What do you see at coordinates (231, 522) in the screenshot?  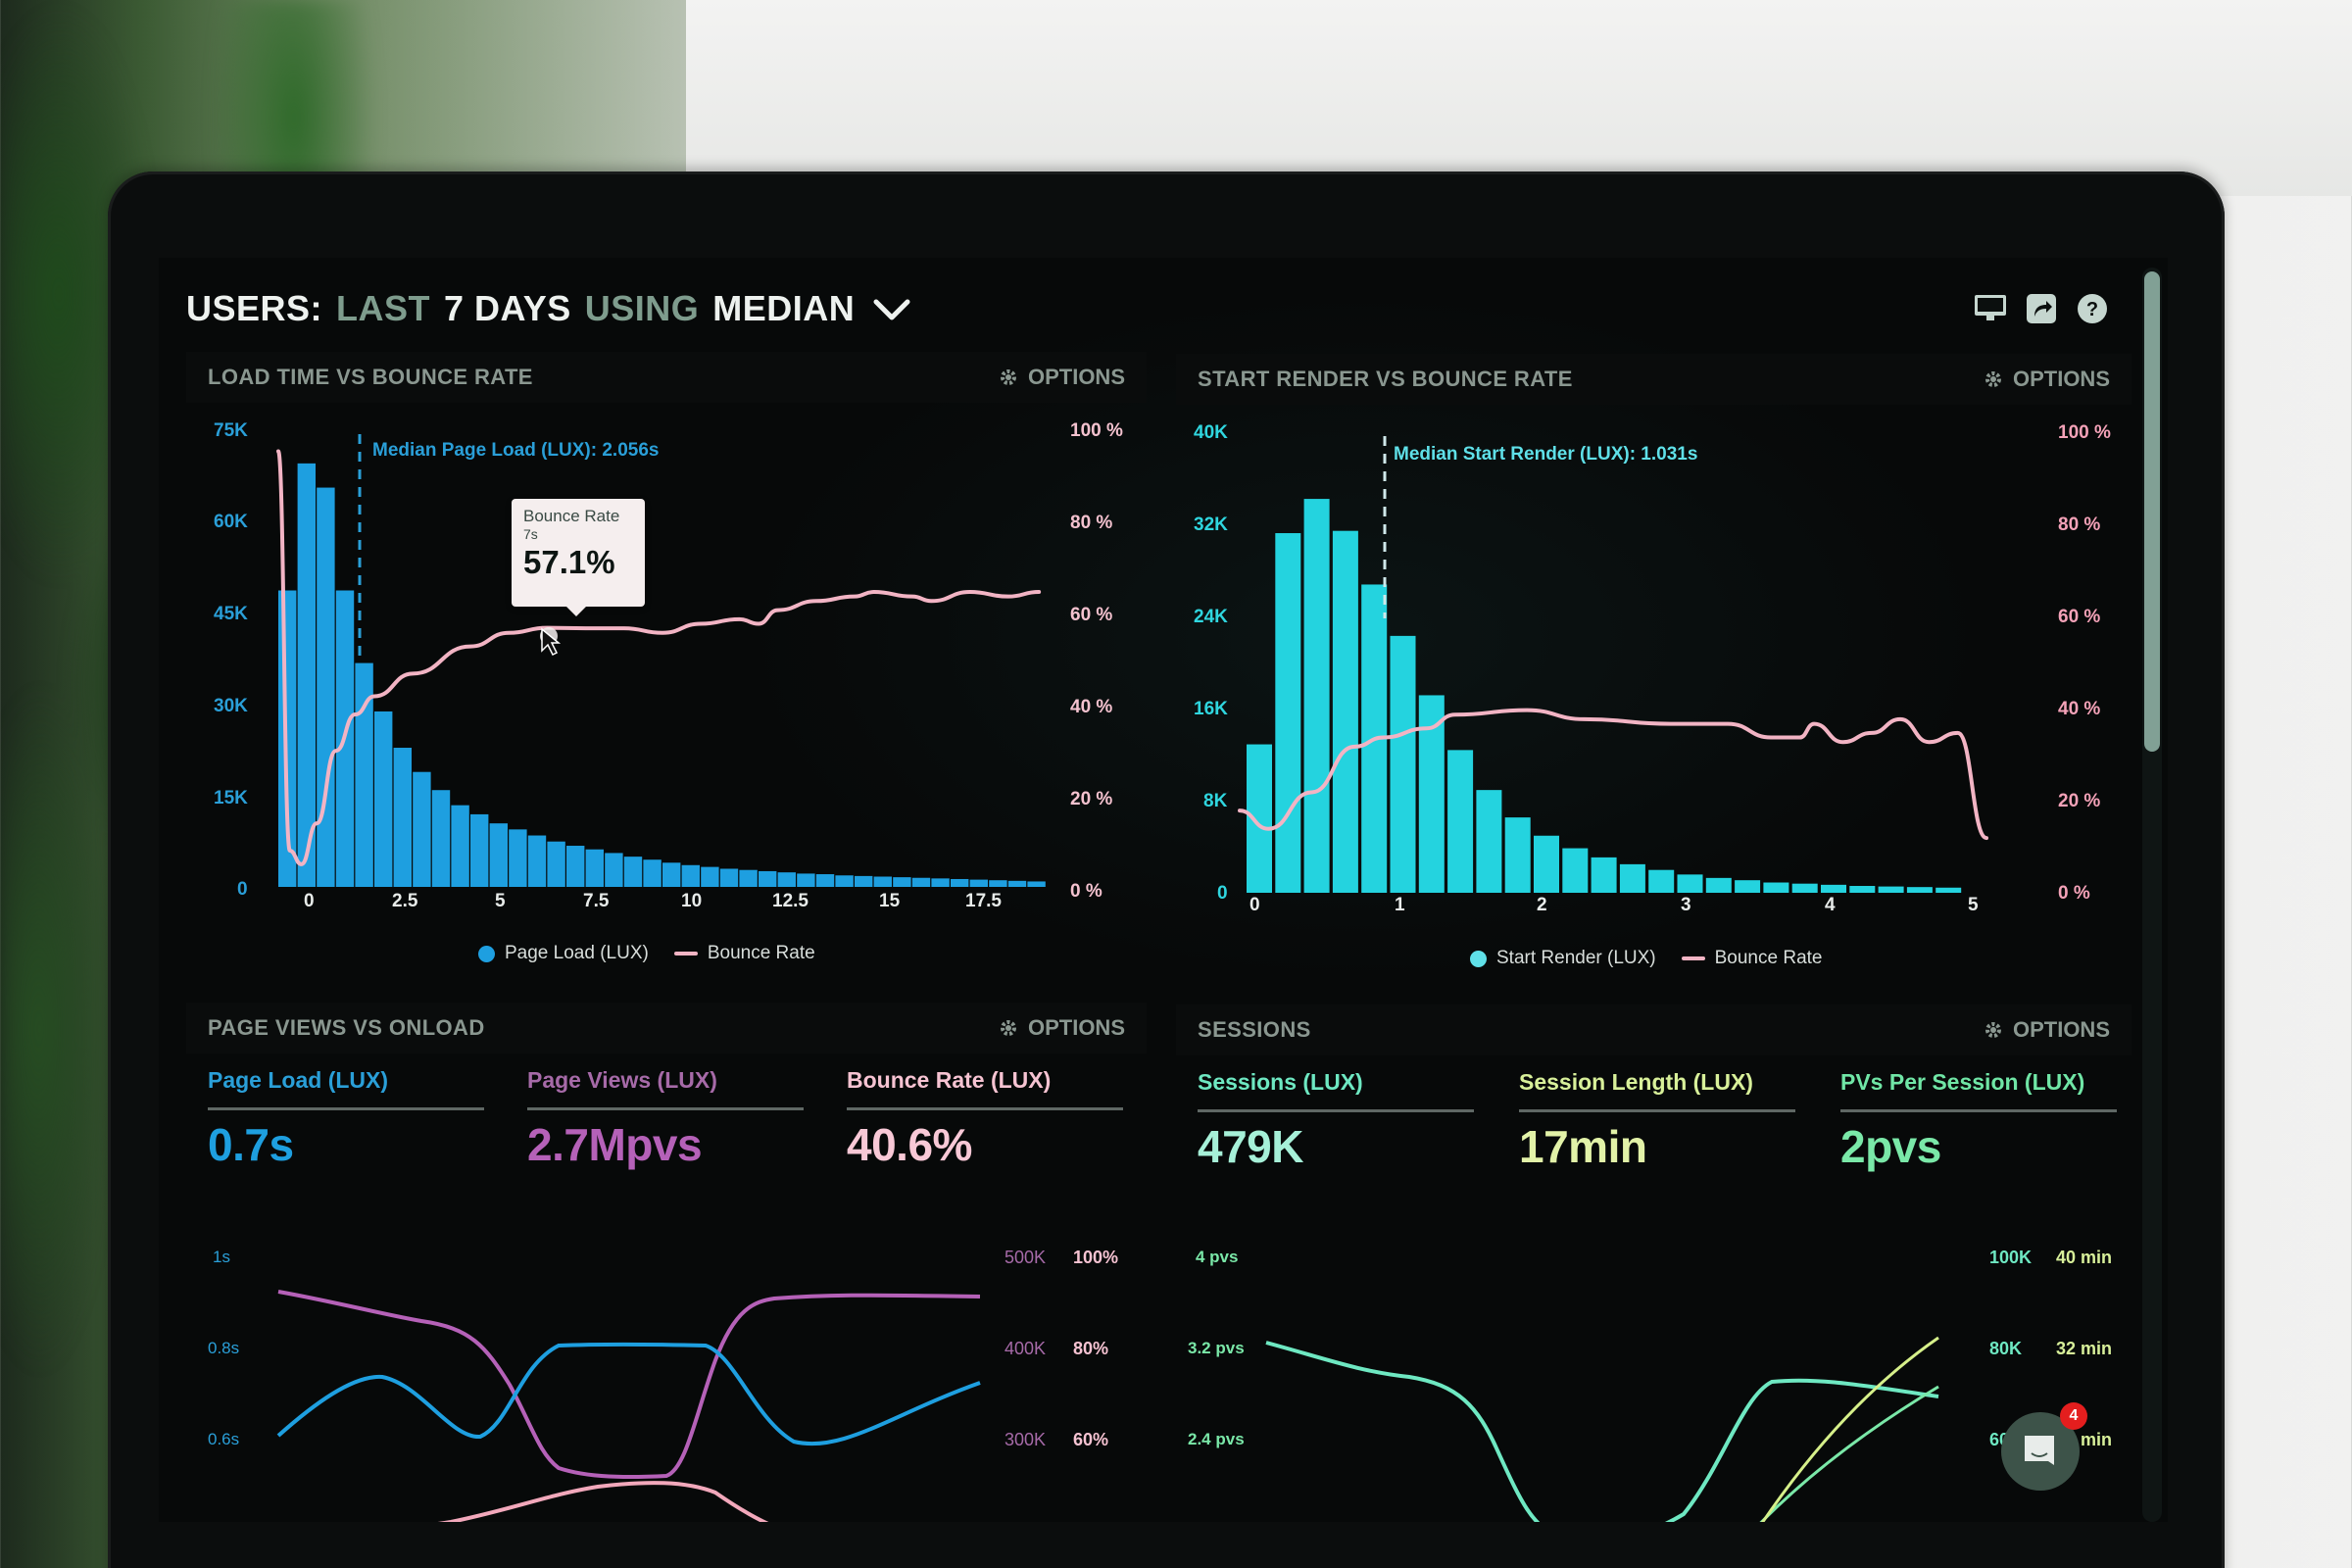 I see `y-tick: 60K` at bounding box center [231, 522].